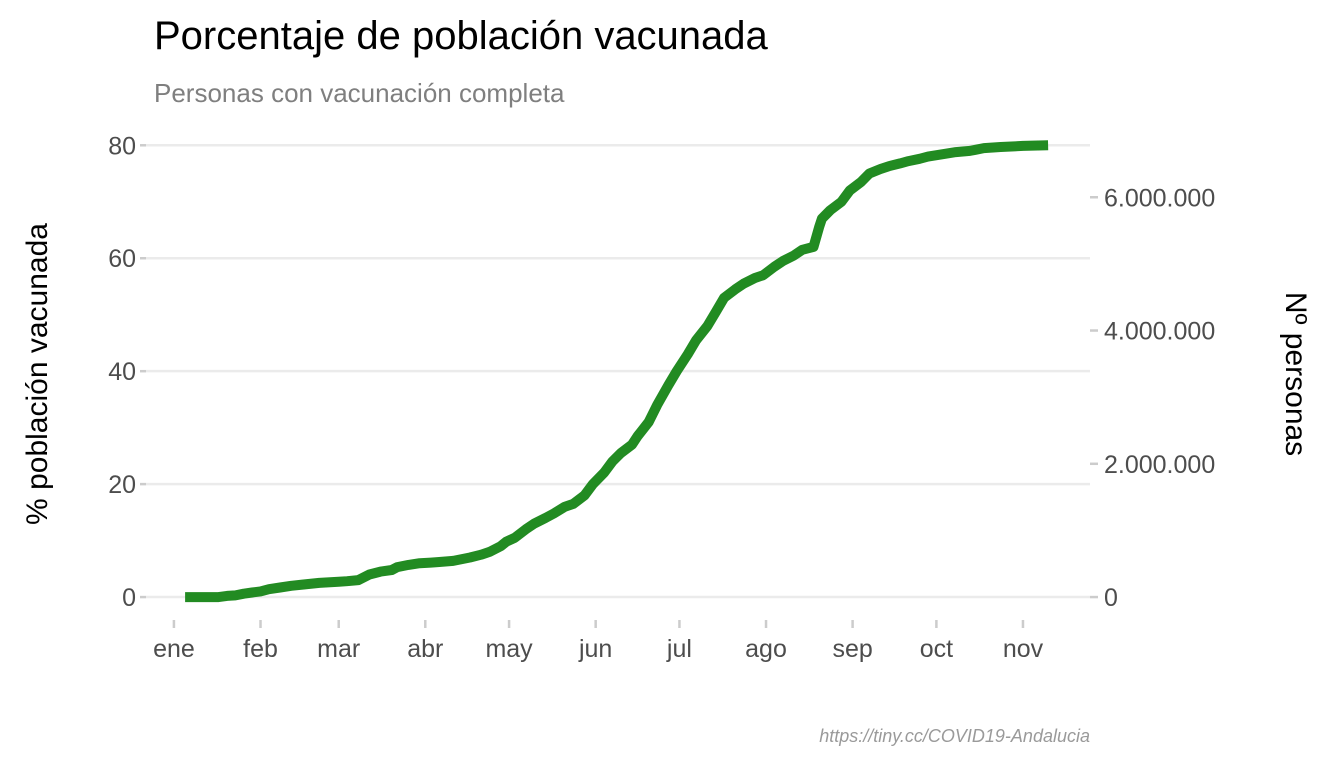 Image resolution: width=1344 pixels, height=768 pixels. I want to click on y2-tick-label: 4.000.000, so click(1159, 332).